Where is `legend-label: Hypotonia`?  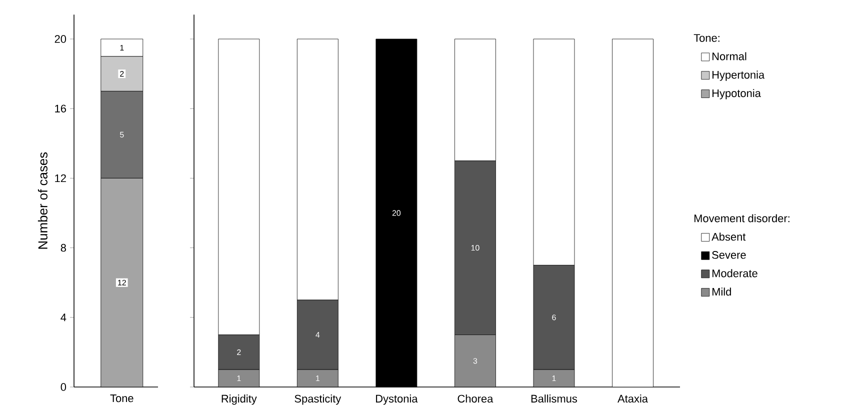
legend-label: Hypotonia is located at coordinates (736, 94).